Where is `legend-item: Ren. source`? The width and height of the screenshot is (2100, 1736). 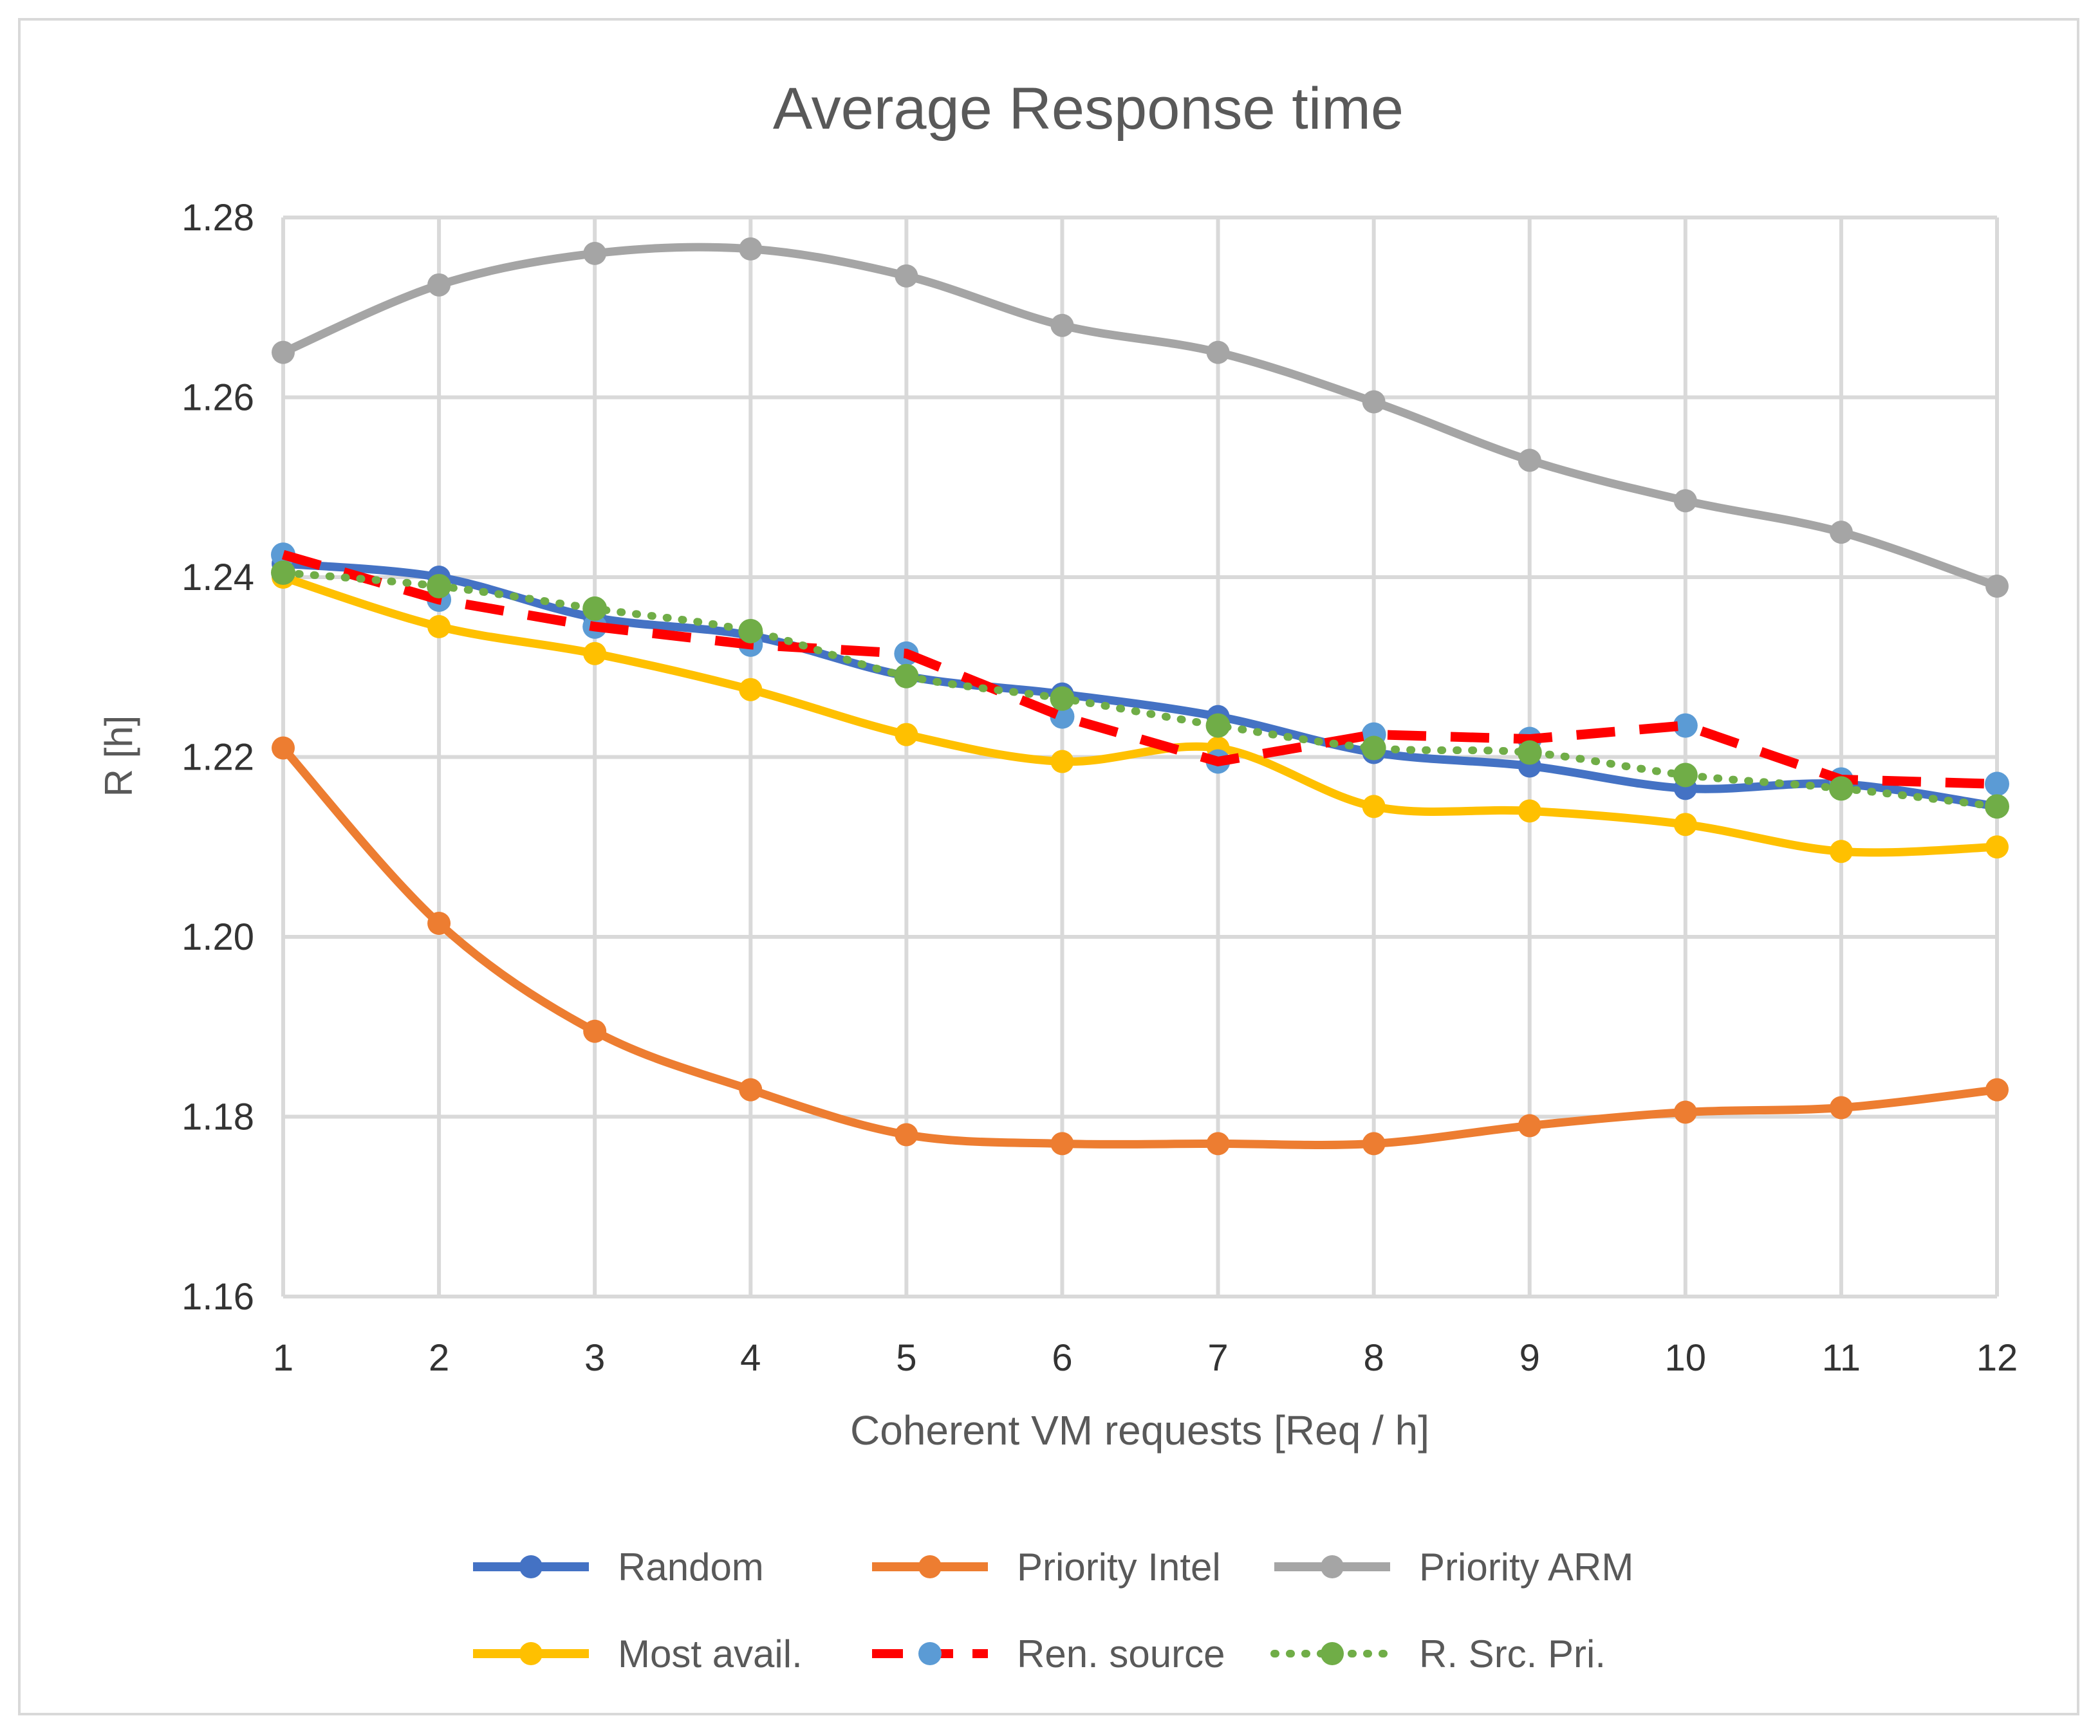 legend-item: Ren. source is located at coordinates (1048, 1654).